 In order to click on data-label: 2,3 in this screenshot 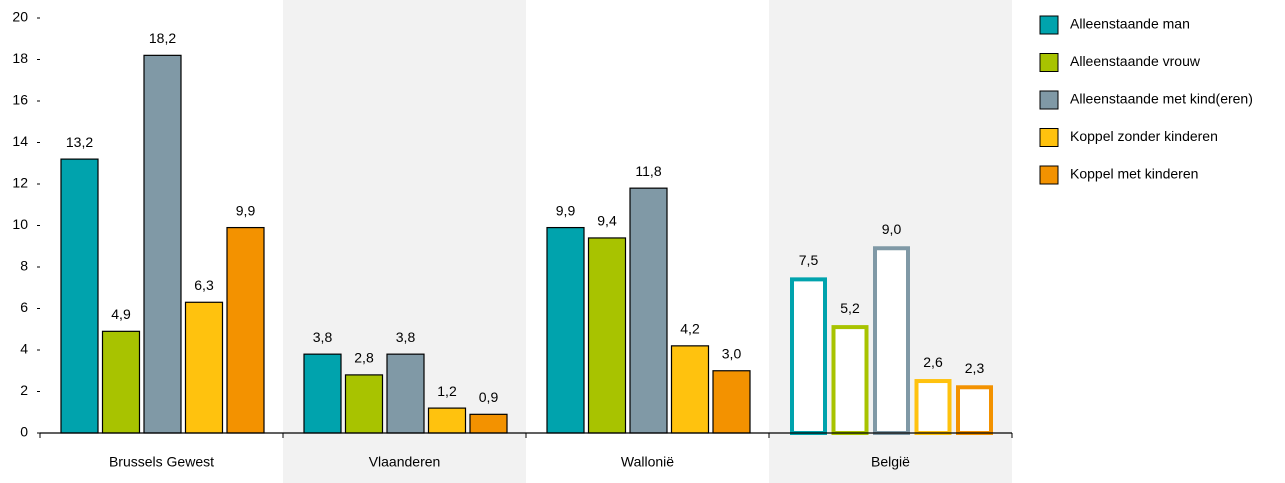, I will do `click(975, 368)`.